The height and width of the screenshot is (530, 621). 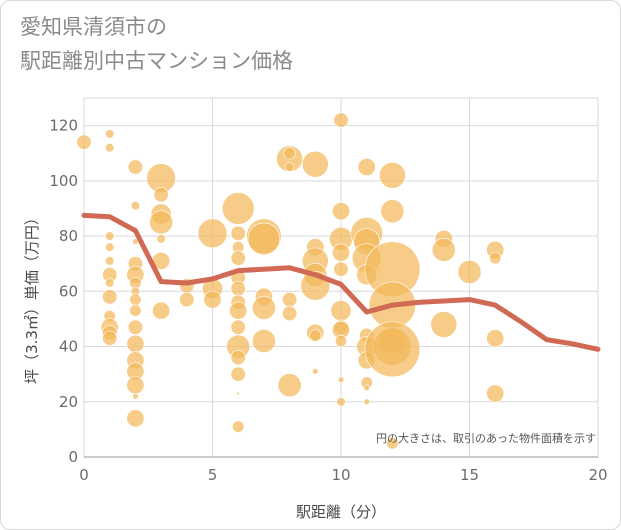 I want to click on chart-title-line2: 駅距離別中古マンション価格, so click(x=156, y=61).